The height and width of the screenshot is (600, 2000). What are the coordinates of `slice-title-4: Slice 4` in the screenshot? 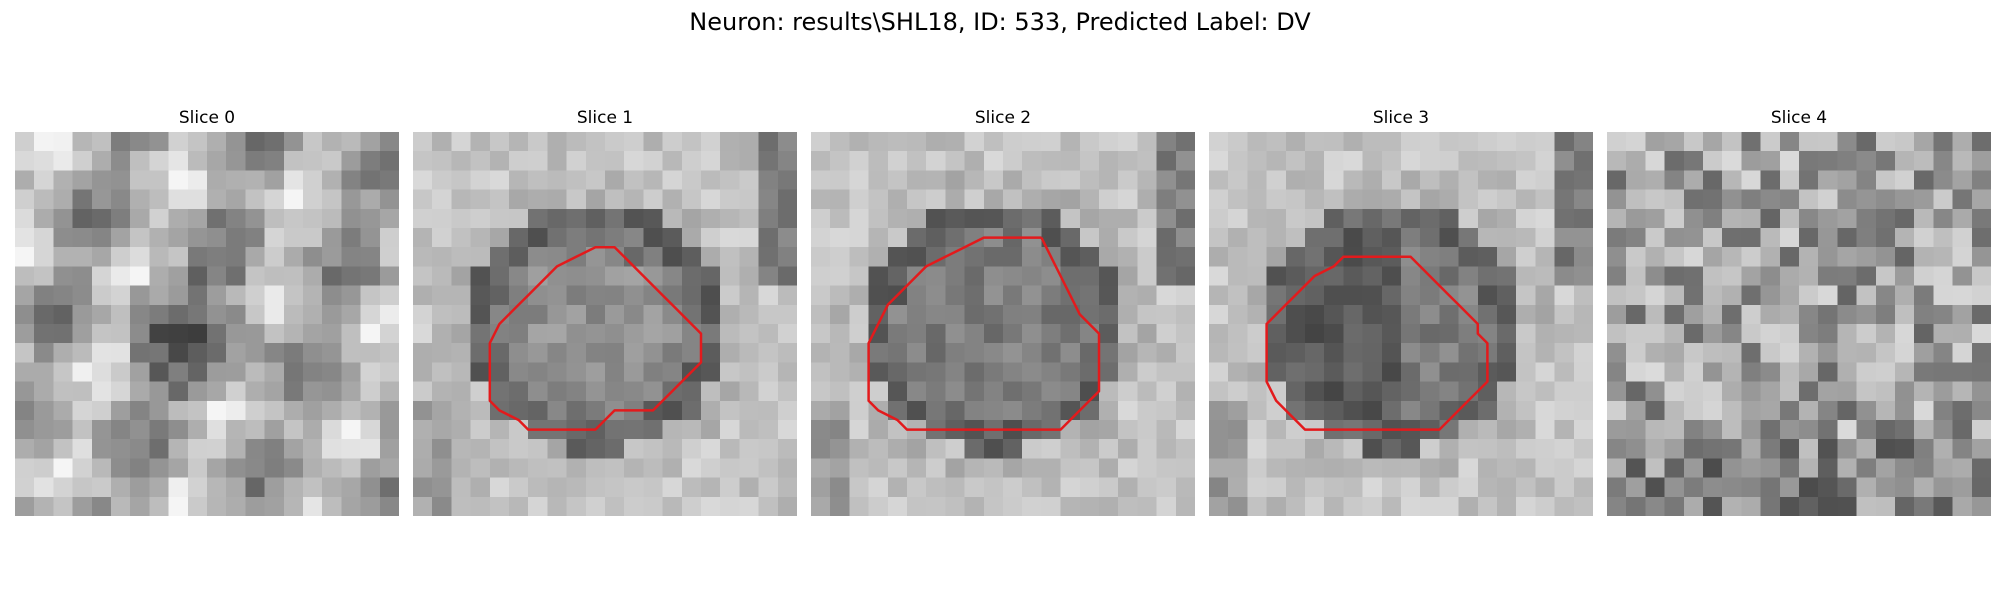 It's located at (1799, 118).